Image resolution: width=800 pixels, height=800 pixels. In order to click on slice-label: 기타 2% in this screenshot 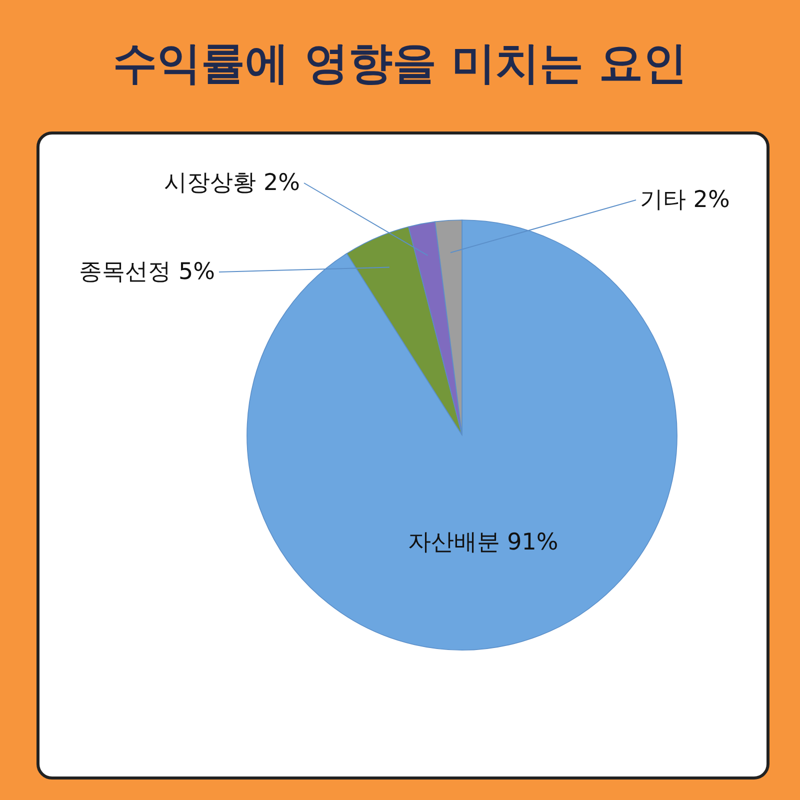, I will do `click(685, 200)`.